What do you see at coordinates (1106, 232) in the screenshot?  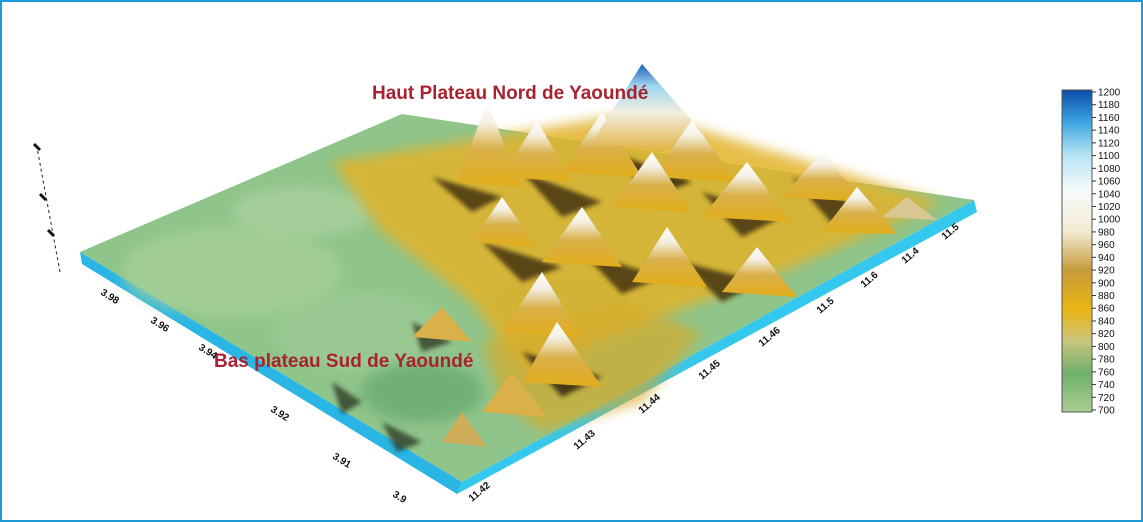 I see `colorbar-tick-label: 980` at bounding box center [1106, 232].